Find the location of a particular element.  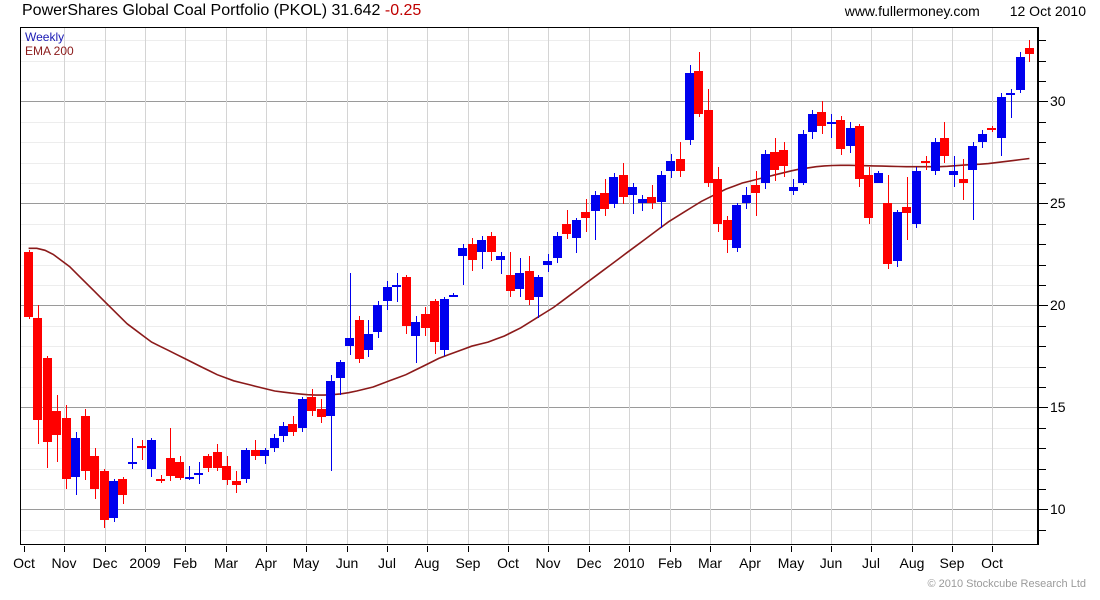

x-axis-label: May is located at coordinates (791, 563).